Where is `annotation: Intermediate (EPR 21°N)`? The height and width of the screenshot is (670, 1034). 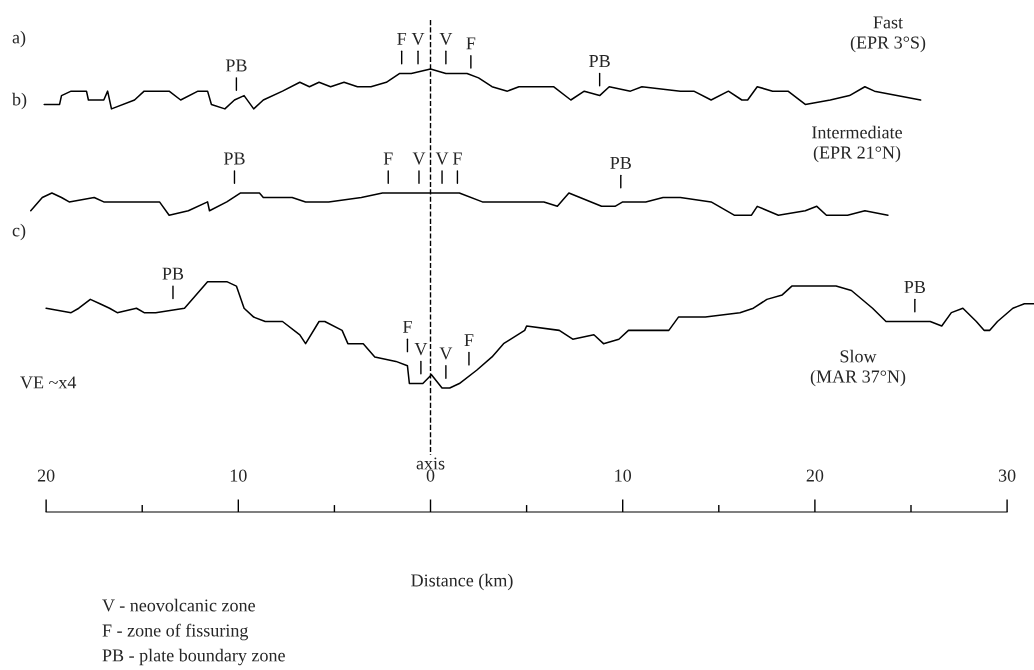 annotation: Intermediate (EPR 21°N) is located at coordinates (857, 144).